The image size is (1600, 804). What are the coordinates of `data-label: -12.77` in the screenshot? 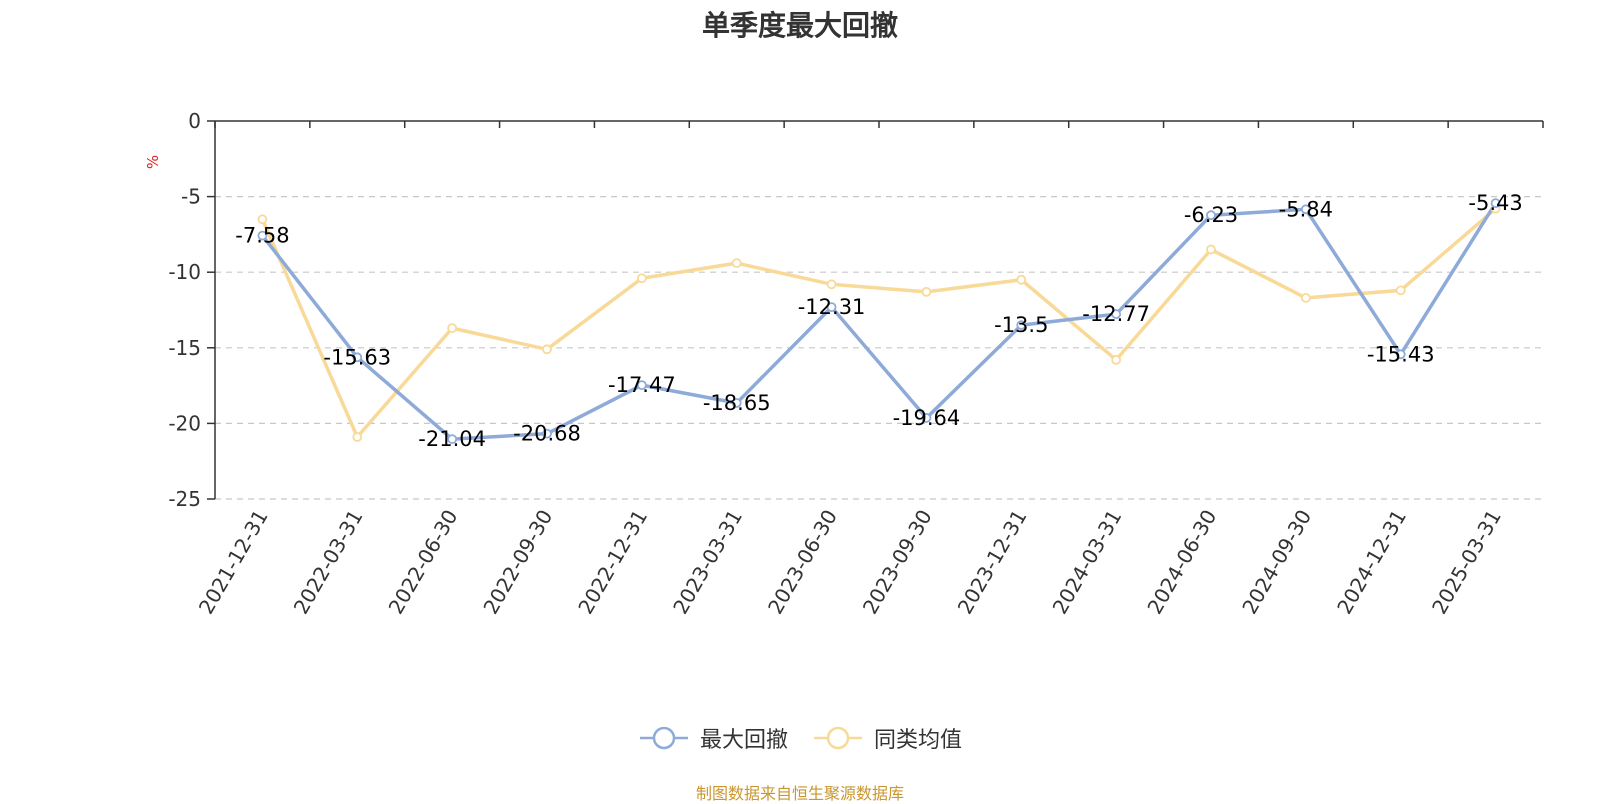 It's located at (1116, 314).